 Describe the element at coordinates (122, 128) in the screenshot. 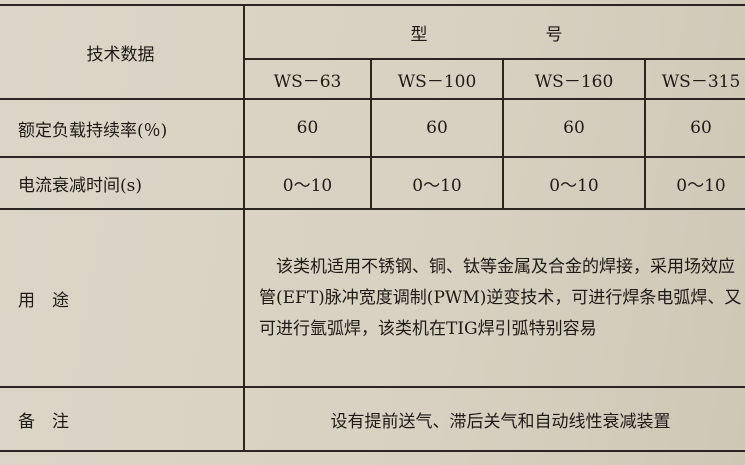

I see `row-label: 额定负载持续率(％)` at that location.